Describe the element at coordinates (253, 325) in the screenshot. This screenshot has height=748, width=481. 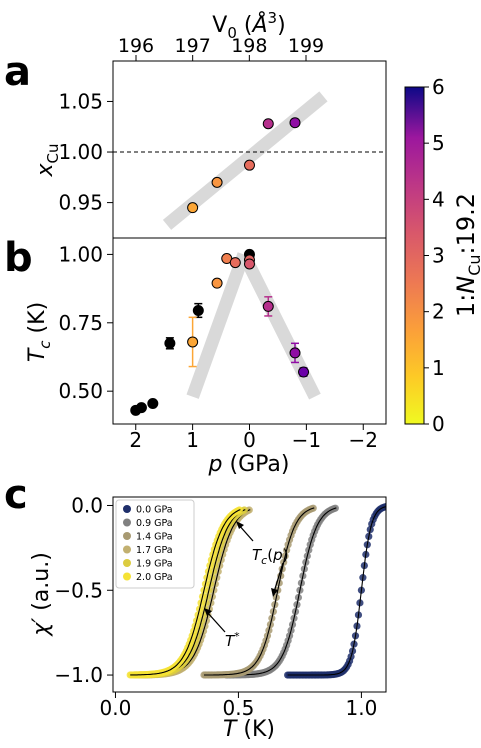
I see `trend-band-b` at that location.